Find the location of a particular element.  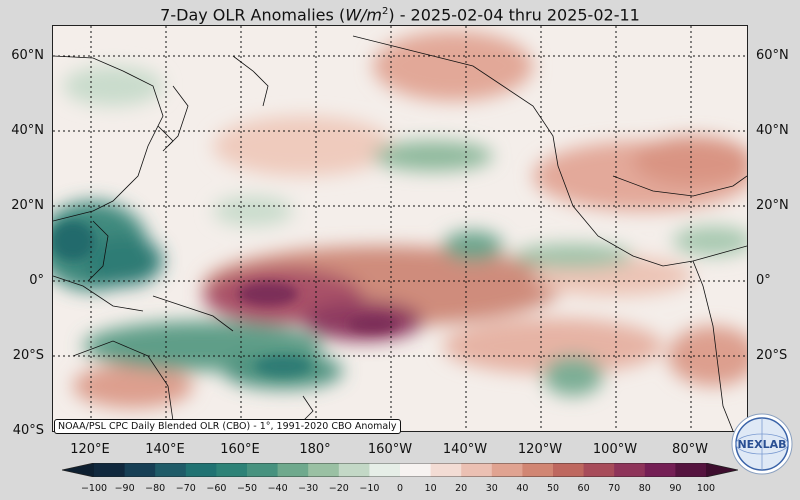

colorbar-tick-label: −10 is located at coordinates (369, 488).